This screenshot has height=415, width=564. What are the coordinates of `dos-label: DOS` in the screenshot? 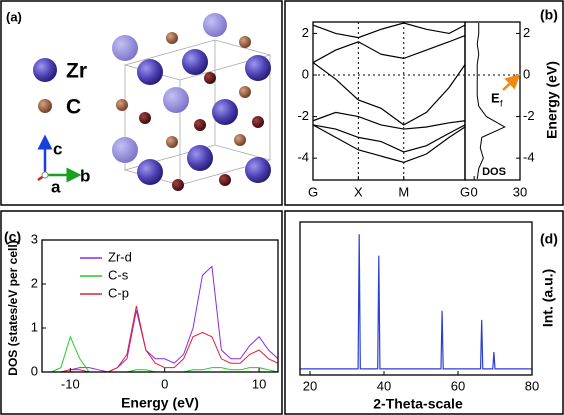 It's located at (494, 172).